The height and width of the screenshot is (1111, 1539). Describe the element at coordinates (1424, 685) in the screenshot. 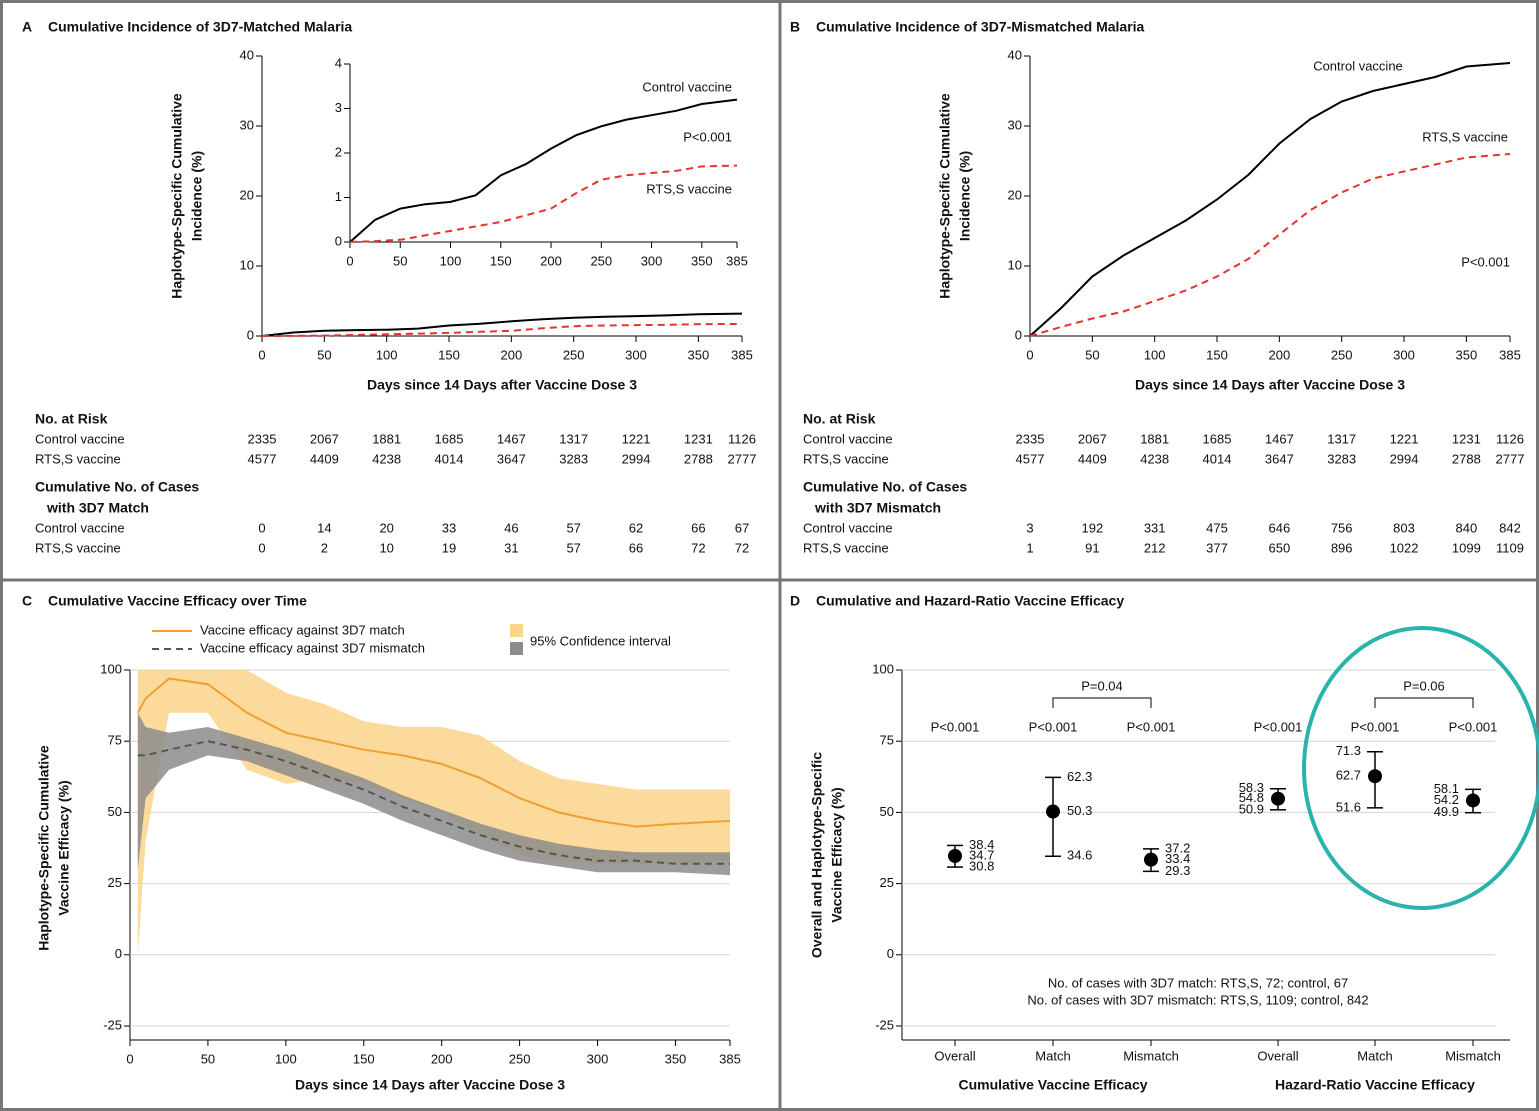

I see `comparison-label: P=0.06` at that location.